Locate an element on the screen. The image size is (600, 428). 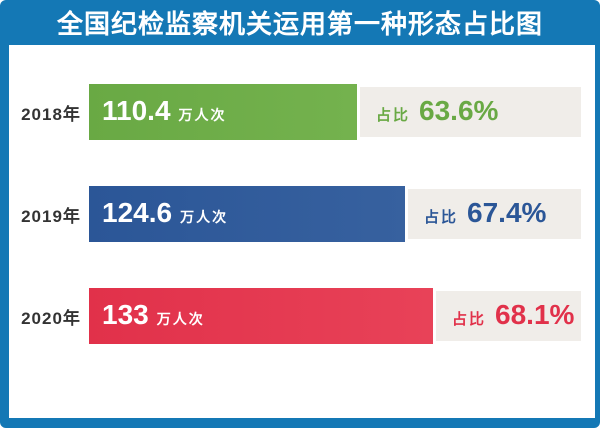
value-bar-text: 133 万人次 is located at coordinates (147, 314).